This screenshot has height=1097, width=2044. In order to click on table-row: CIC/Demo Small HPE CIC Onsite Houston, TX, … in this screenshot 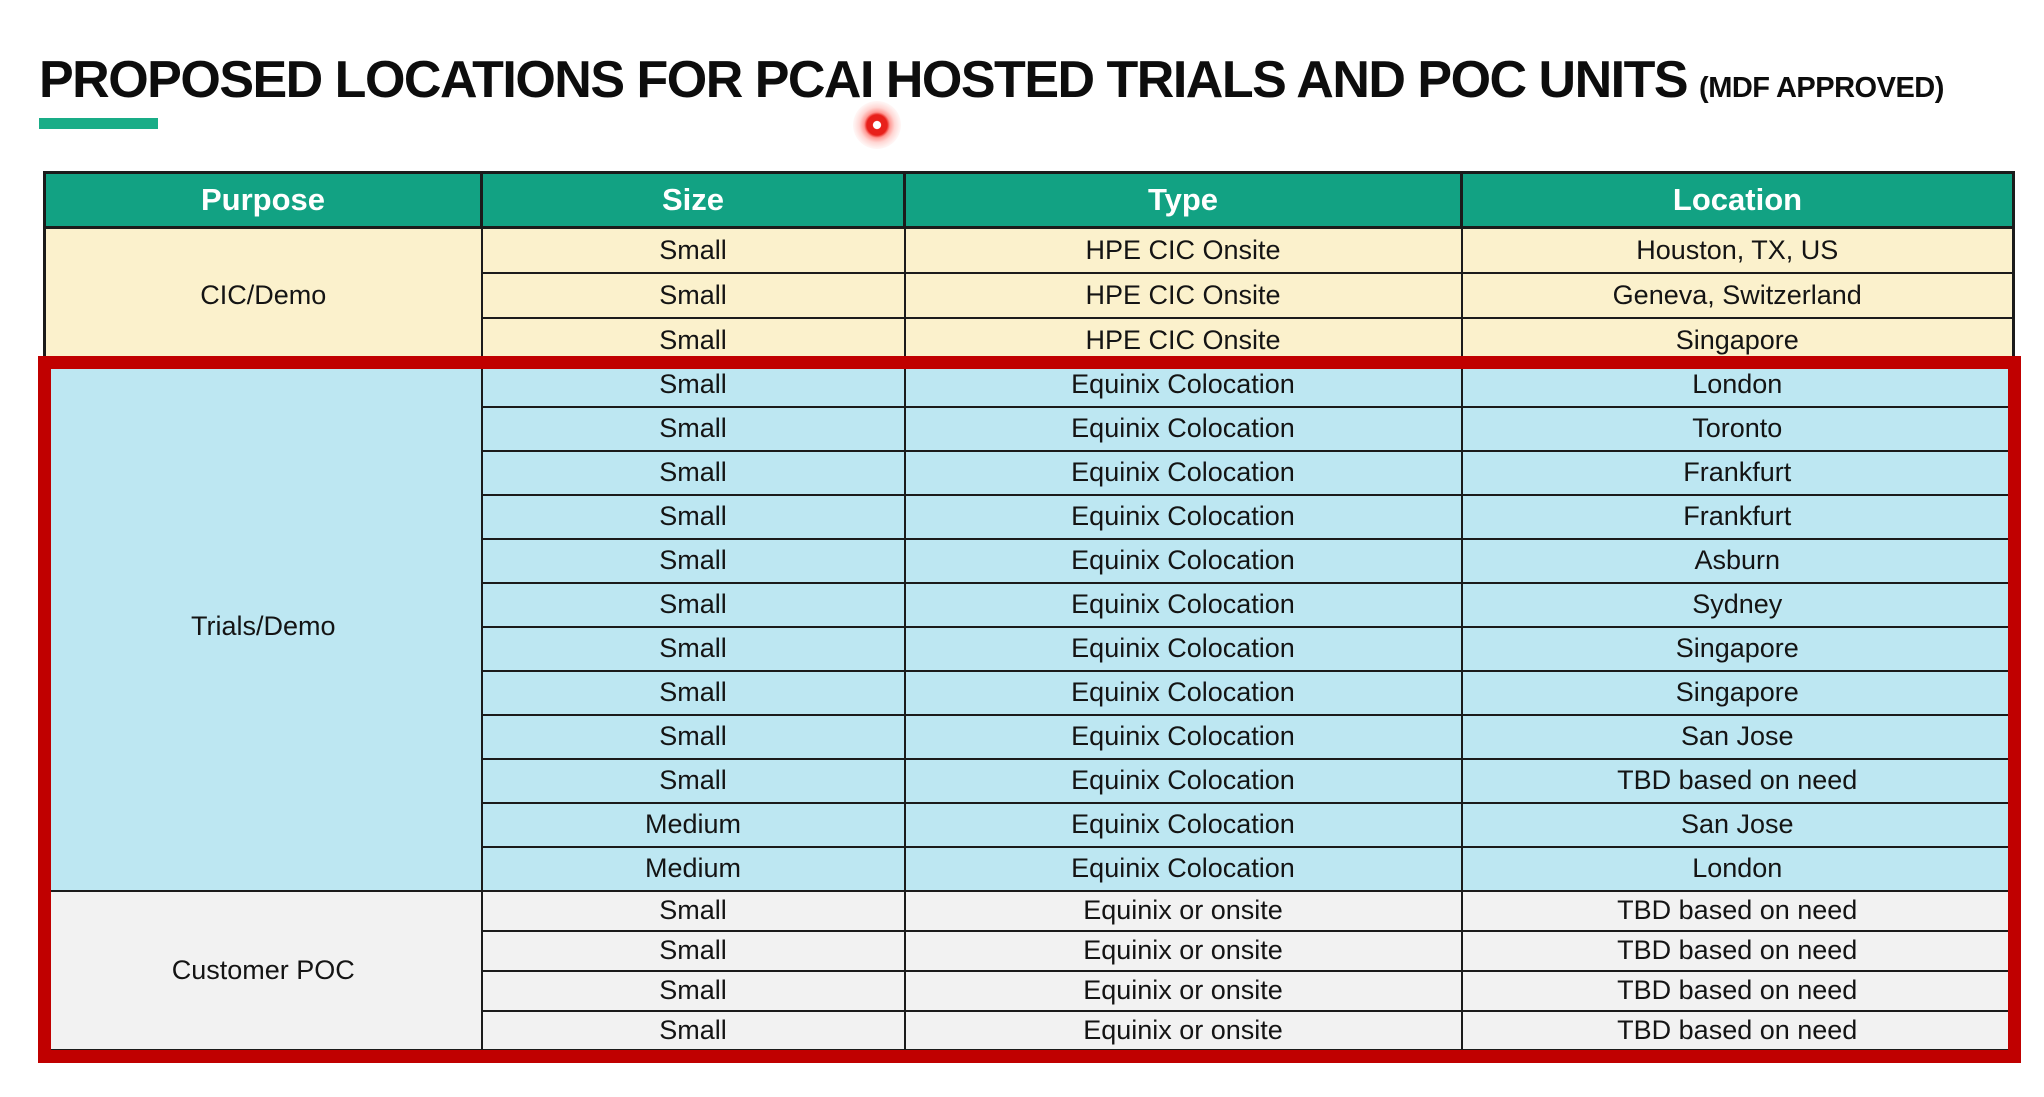, I will do `click(1029, 295)`.